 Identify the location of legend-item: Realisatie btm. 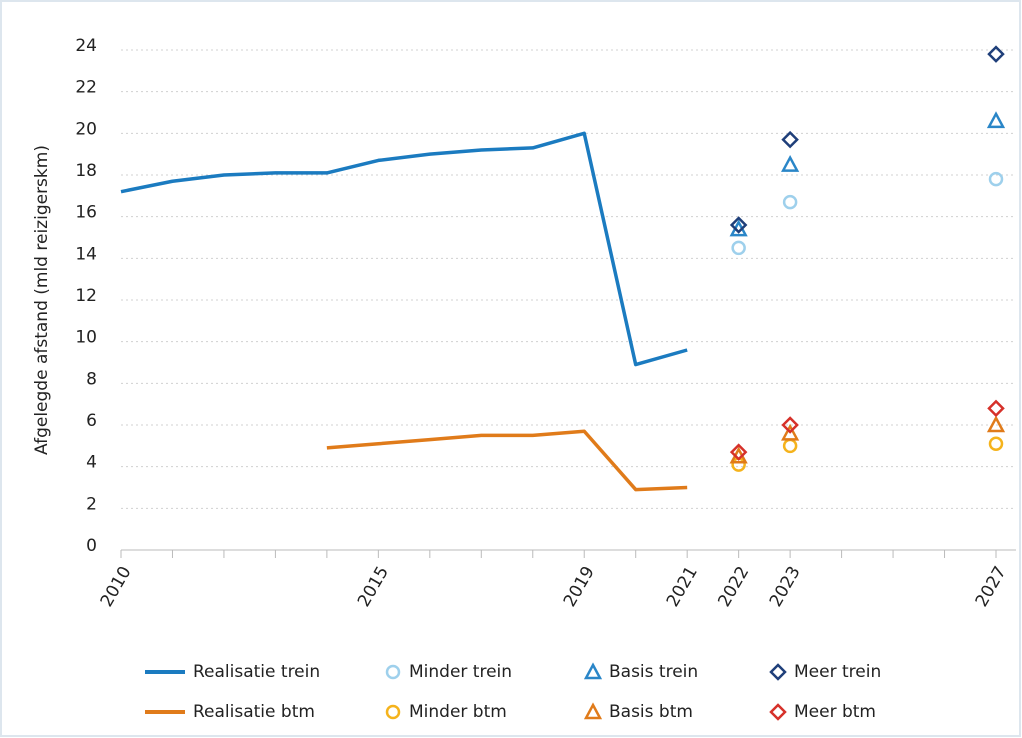
(230, 712).